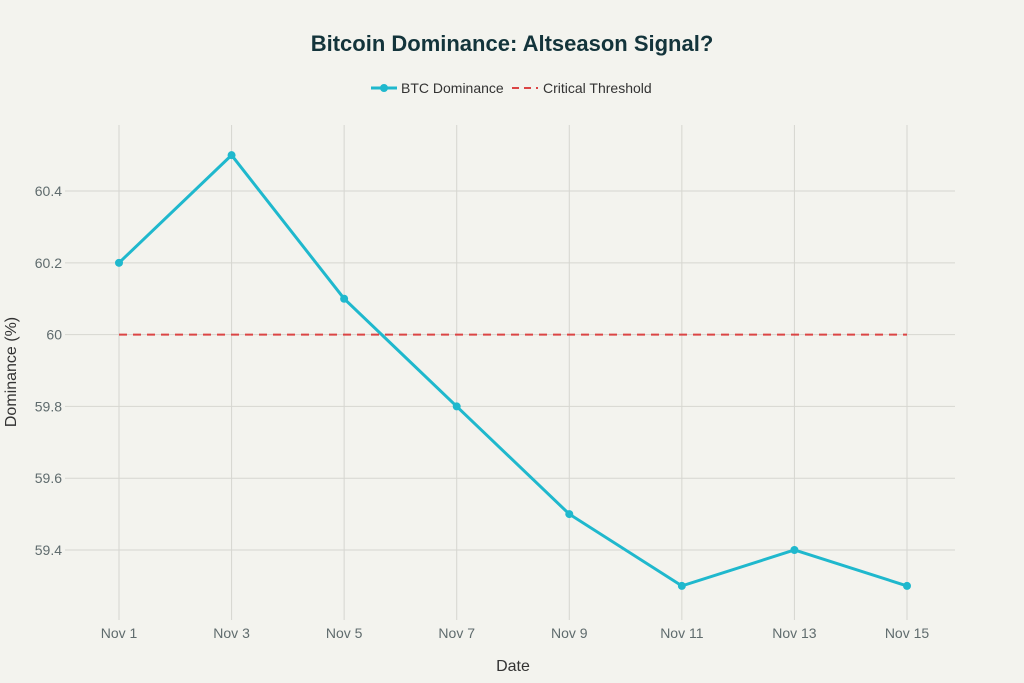  What do you see at coordinates (682, 633) in the screenshot?
I see `x-tick-label: Nov 11` at bounding box center [682, 633].